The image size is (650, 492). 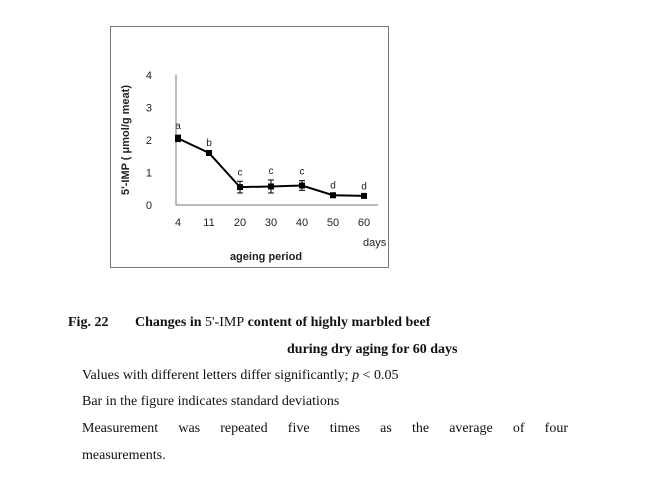 What do you see at coordinates (126, 140) in the screenshot?
I see `y-axis-title: 5'-IMP ( μmol/g meat)` at bounding box center [126, 140].